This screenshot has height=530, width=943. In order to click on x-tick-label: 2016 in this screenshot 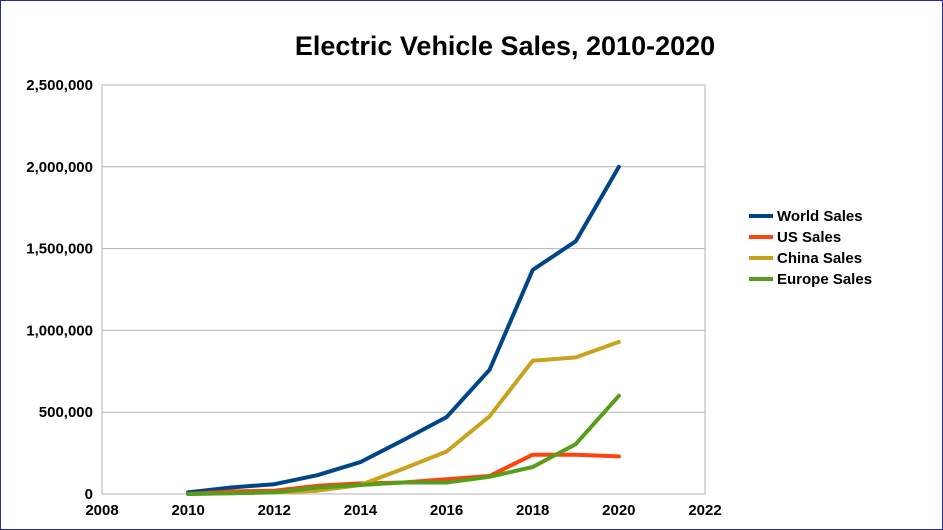, I will do `click(446, 510)`.